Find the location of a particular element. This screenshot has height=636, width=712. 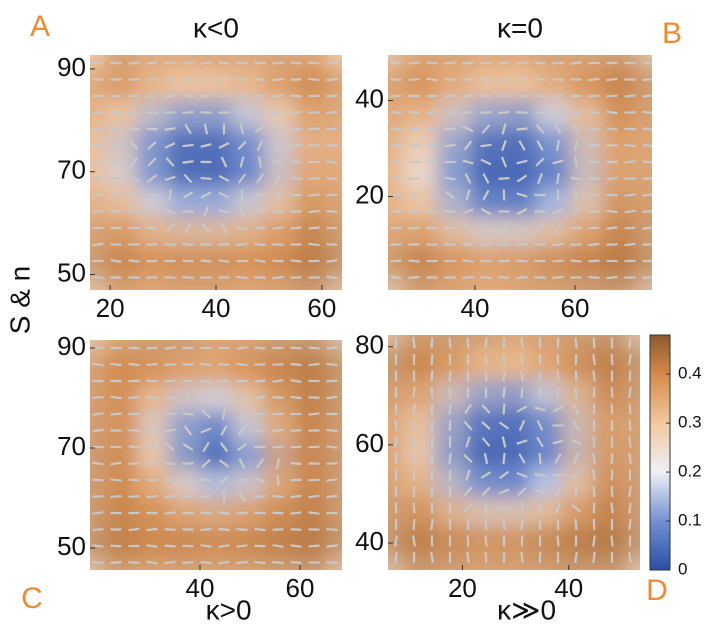

colorbar-tick-label: 0.4 is located at coordinates (690, 373).